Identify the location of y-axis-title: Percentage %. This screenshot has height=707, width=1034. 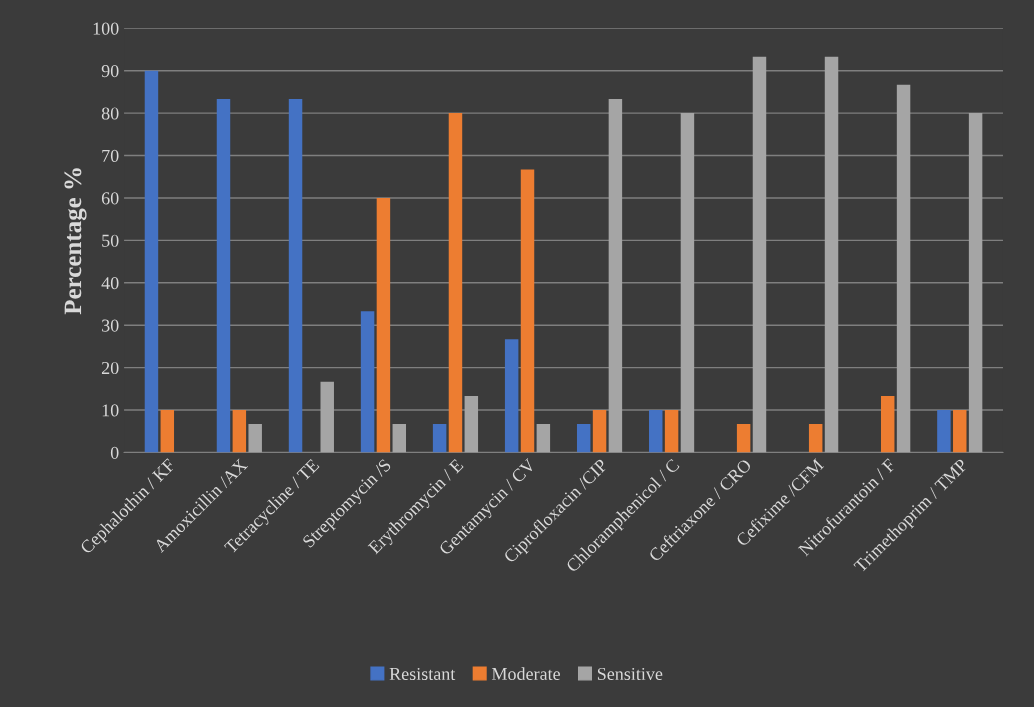
(75, 241).